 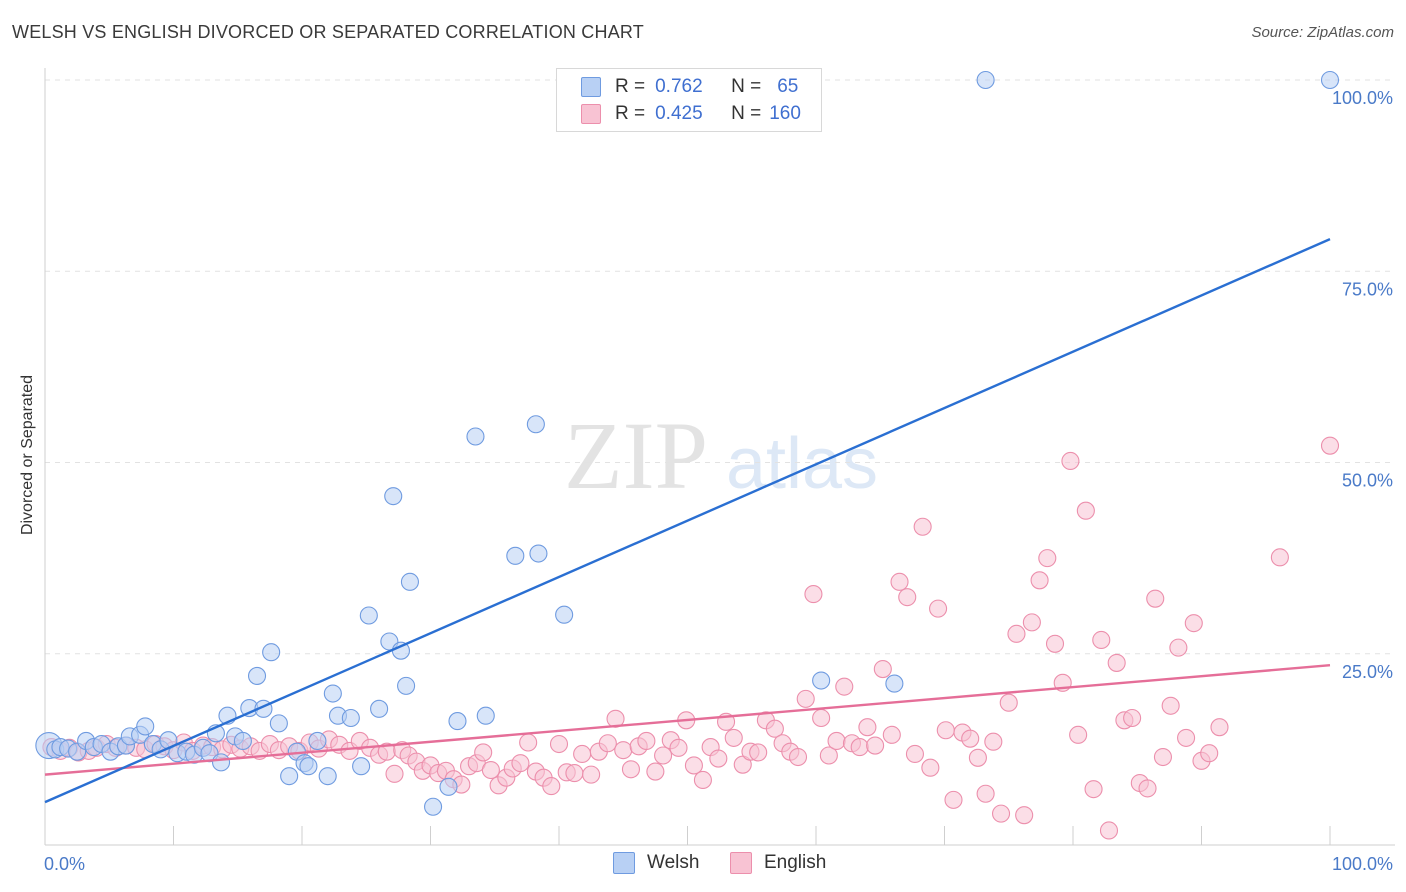 I want to click on welsh-n-label: N =, so click(x=746, y=86).